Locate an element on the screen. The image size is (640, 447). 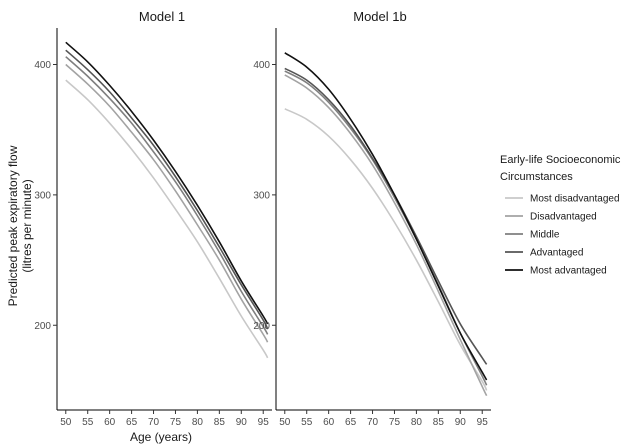
panel-title: Model 1b is located at coordinates (379, 16).